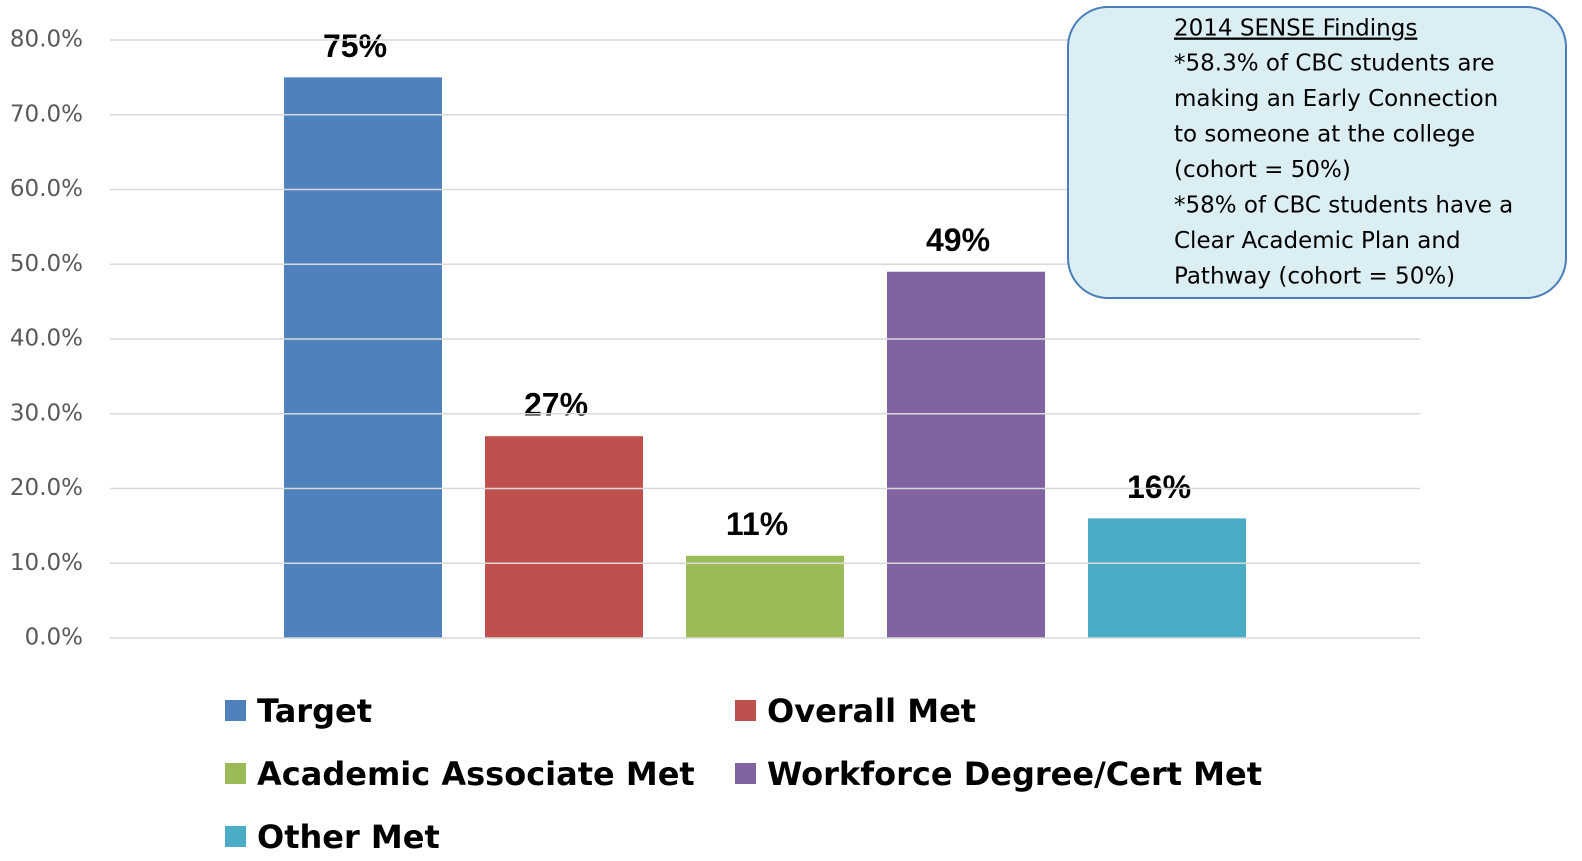 This screenshot has height=861, width=1582. Describe the element at coordinates (314, 711) in the screenshot. I see `legend-label: Target` at that location.